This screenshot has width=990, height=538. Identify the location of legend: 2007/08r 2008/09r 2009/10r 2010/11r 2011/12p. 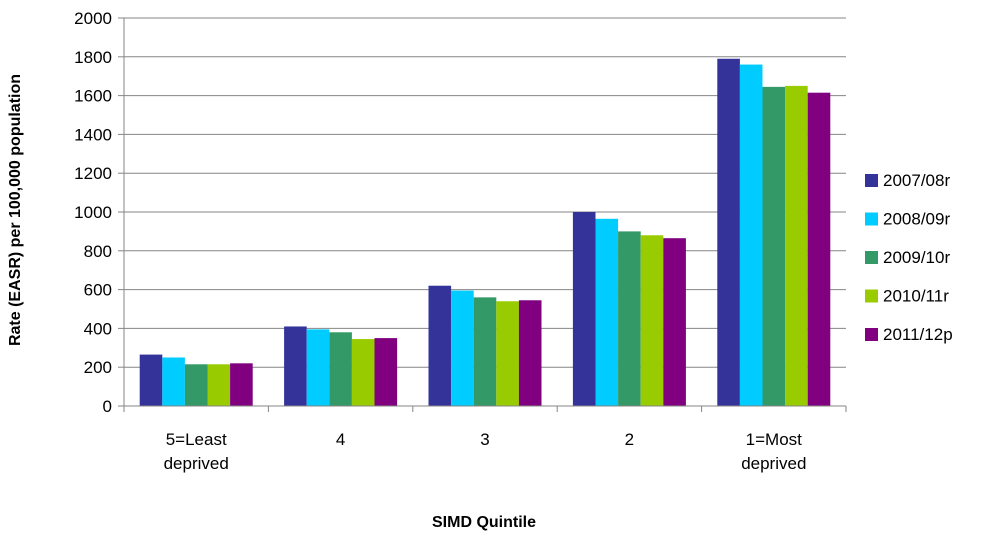
(909, 257).